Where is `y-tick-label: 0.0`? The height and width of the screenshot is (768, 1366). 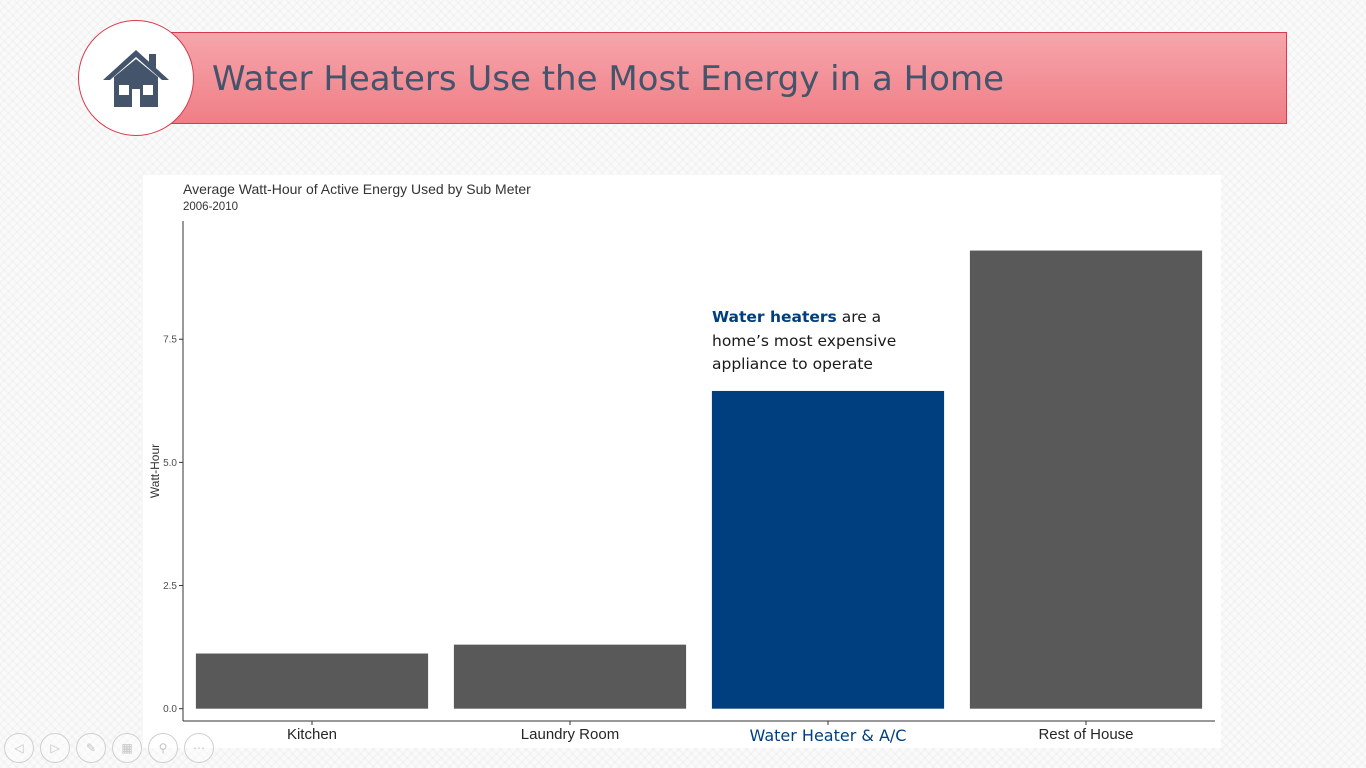 y-tick-label: 0.0 is located at coordinates (170, 709).